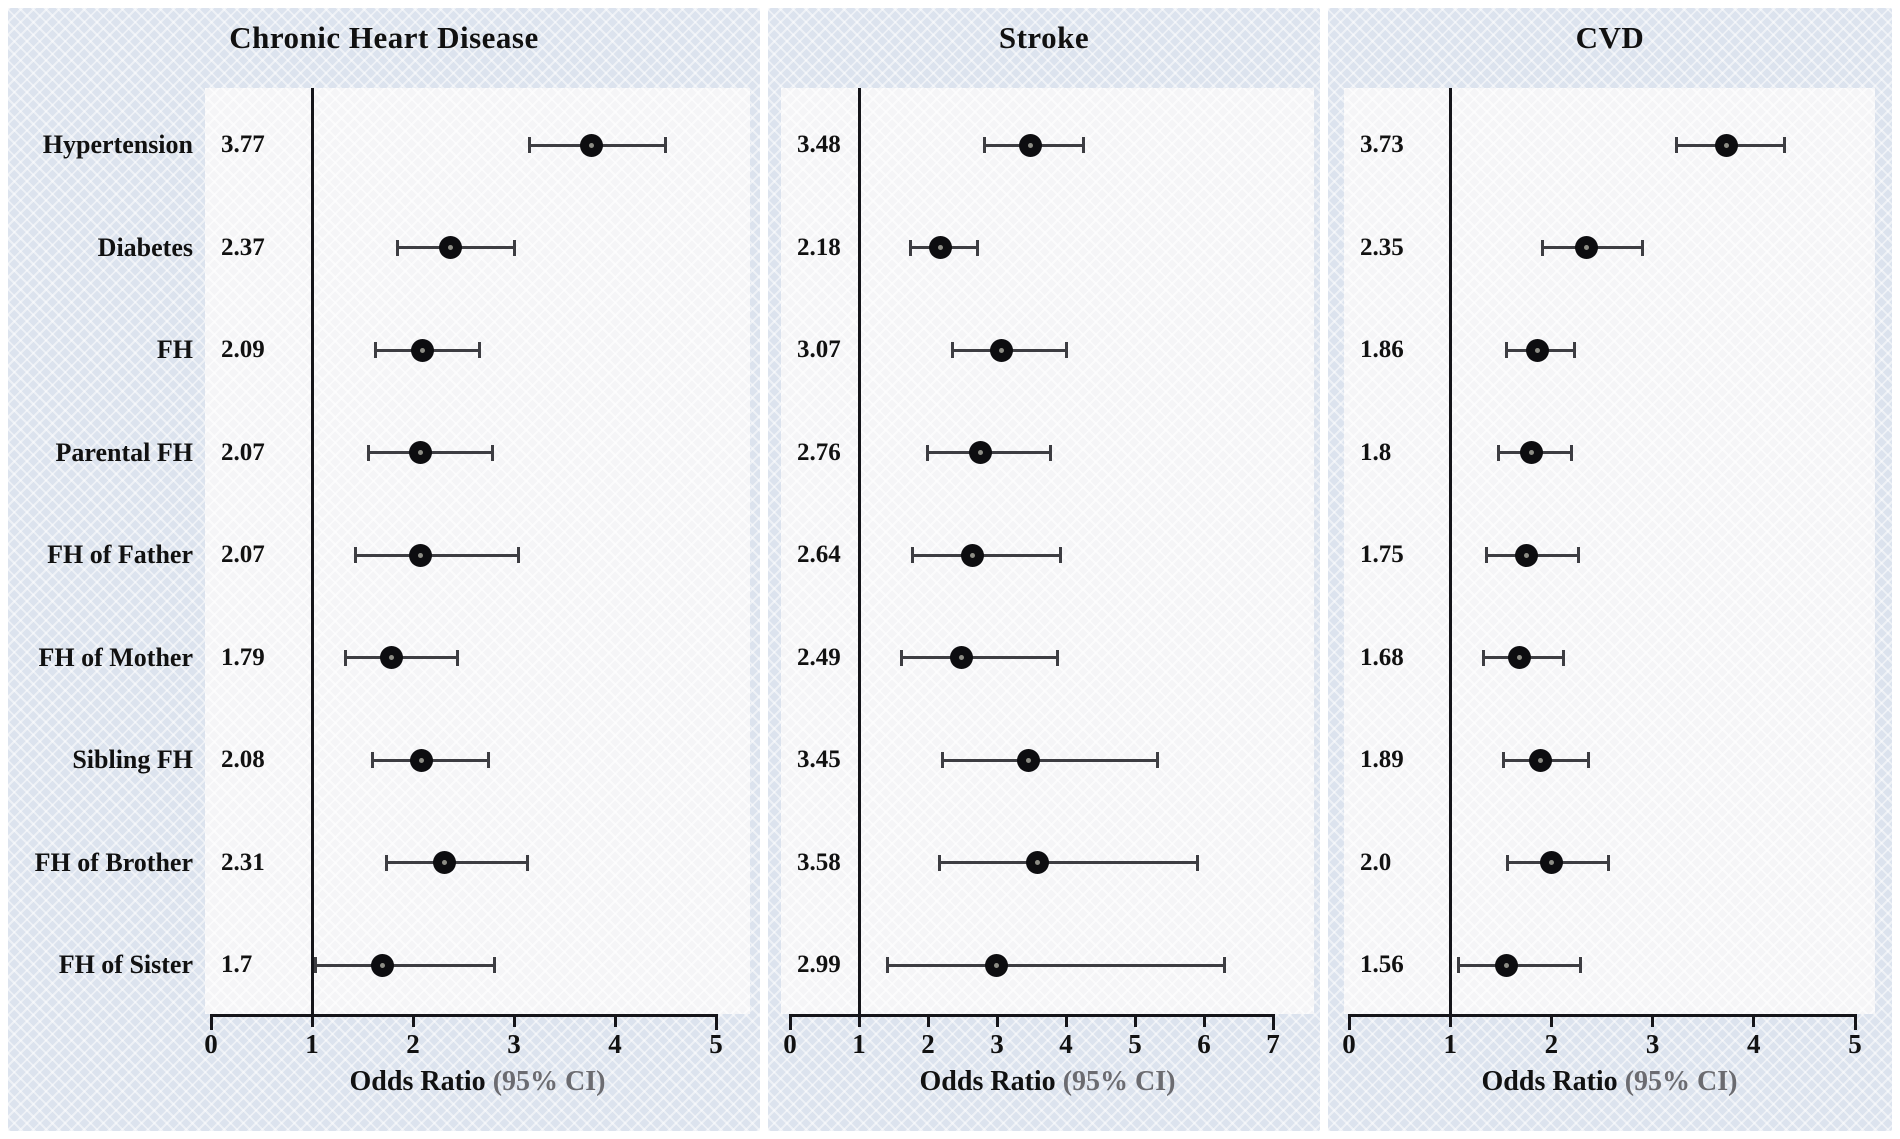 The image size is (1900, 1139). I want to click on row-or-value: 2.08, so click(243, 759).